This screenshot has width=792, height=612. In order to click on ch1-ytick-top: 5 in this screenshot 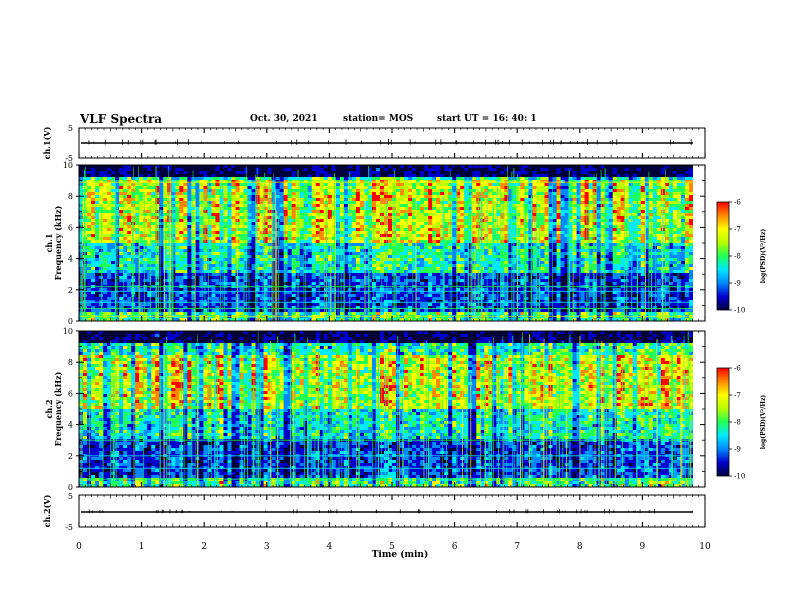, I will do `click(70, 128)`.